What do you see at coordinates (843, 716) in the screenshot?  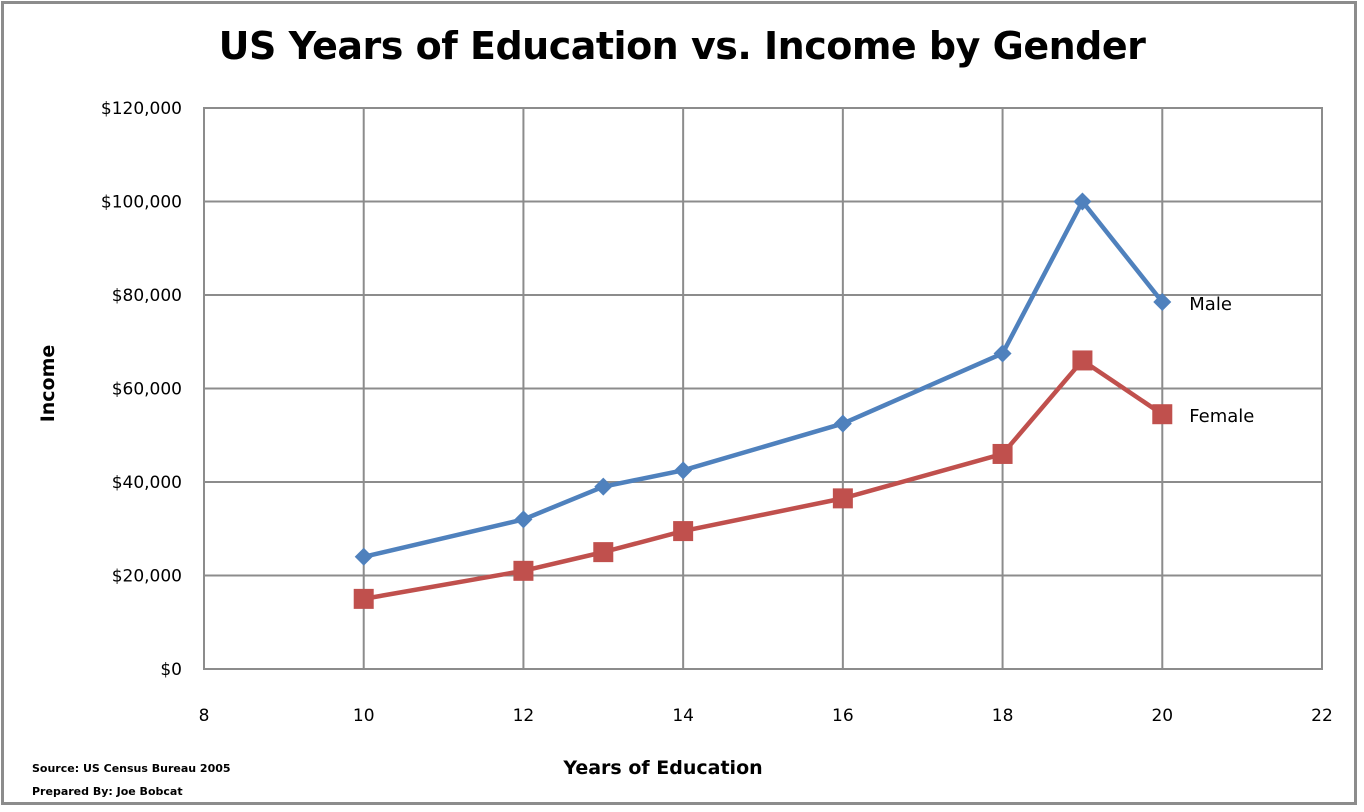 I see `x-tick-label: 16` at bounding box center [843, 716].